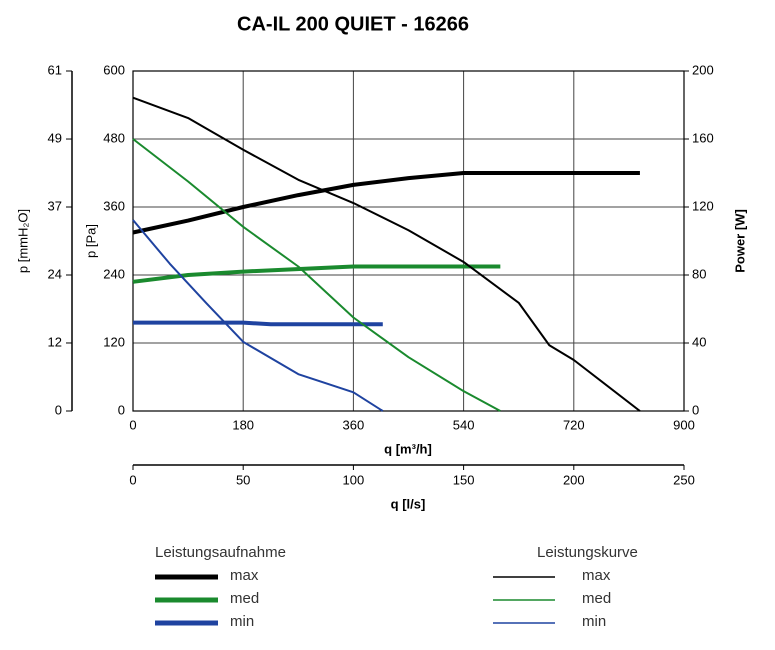  Describe the element at coordinates (55, 273) in the screenshot. I see `y3-tick-label: 24` at that location.